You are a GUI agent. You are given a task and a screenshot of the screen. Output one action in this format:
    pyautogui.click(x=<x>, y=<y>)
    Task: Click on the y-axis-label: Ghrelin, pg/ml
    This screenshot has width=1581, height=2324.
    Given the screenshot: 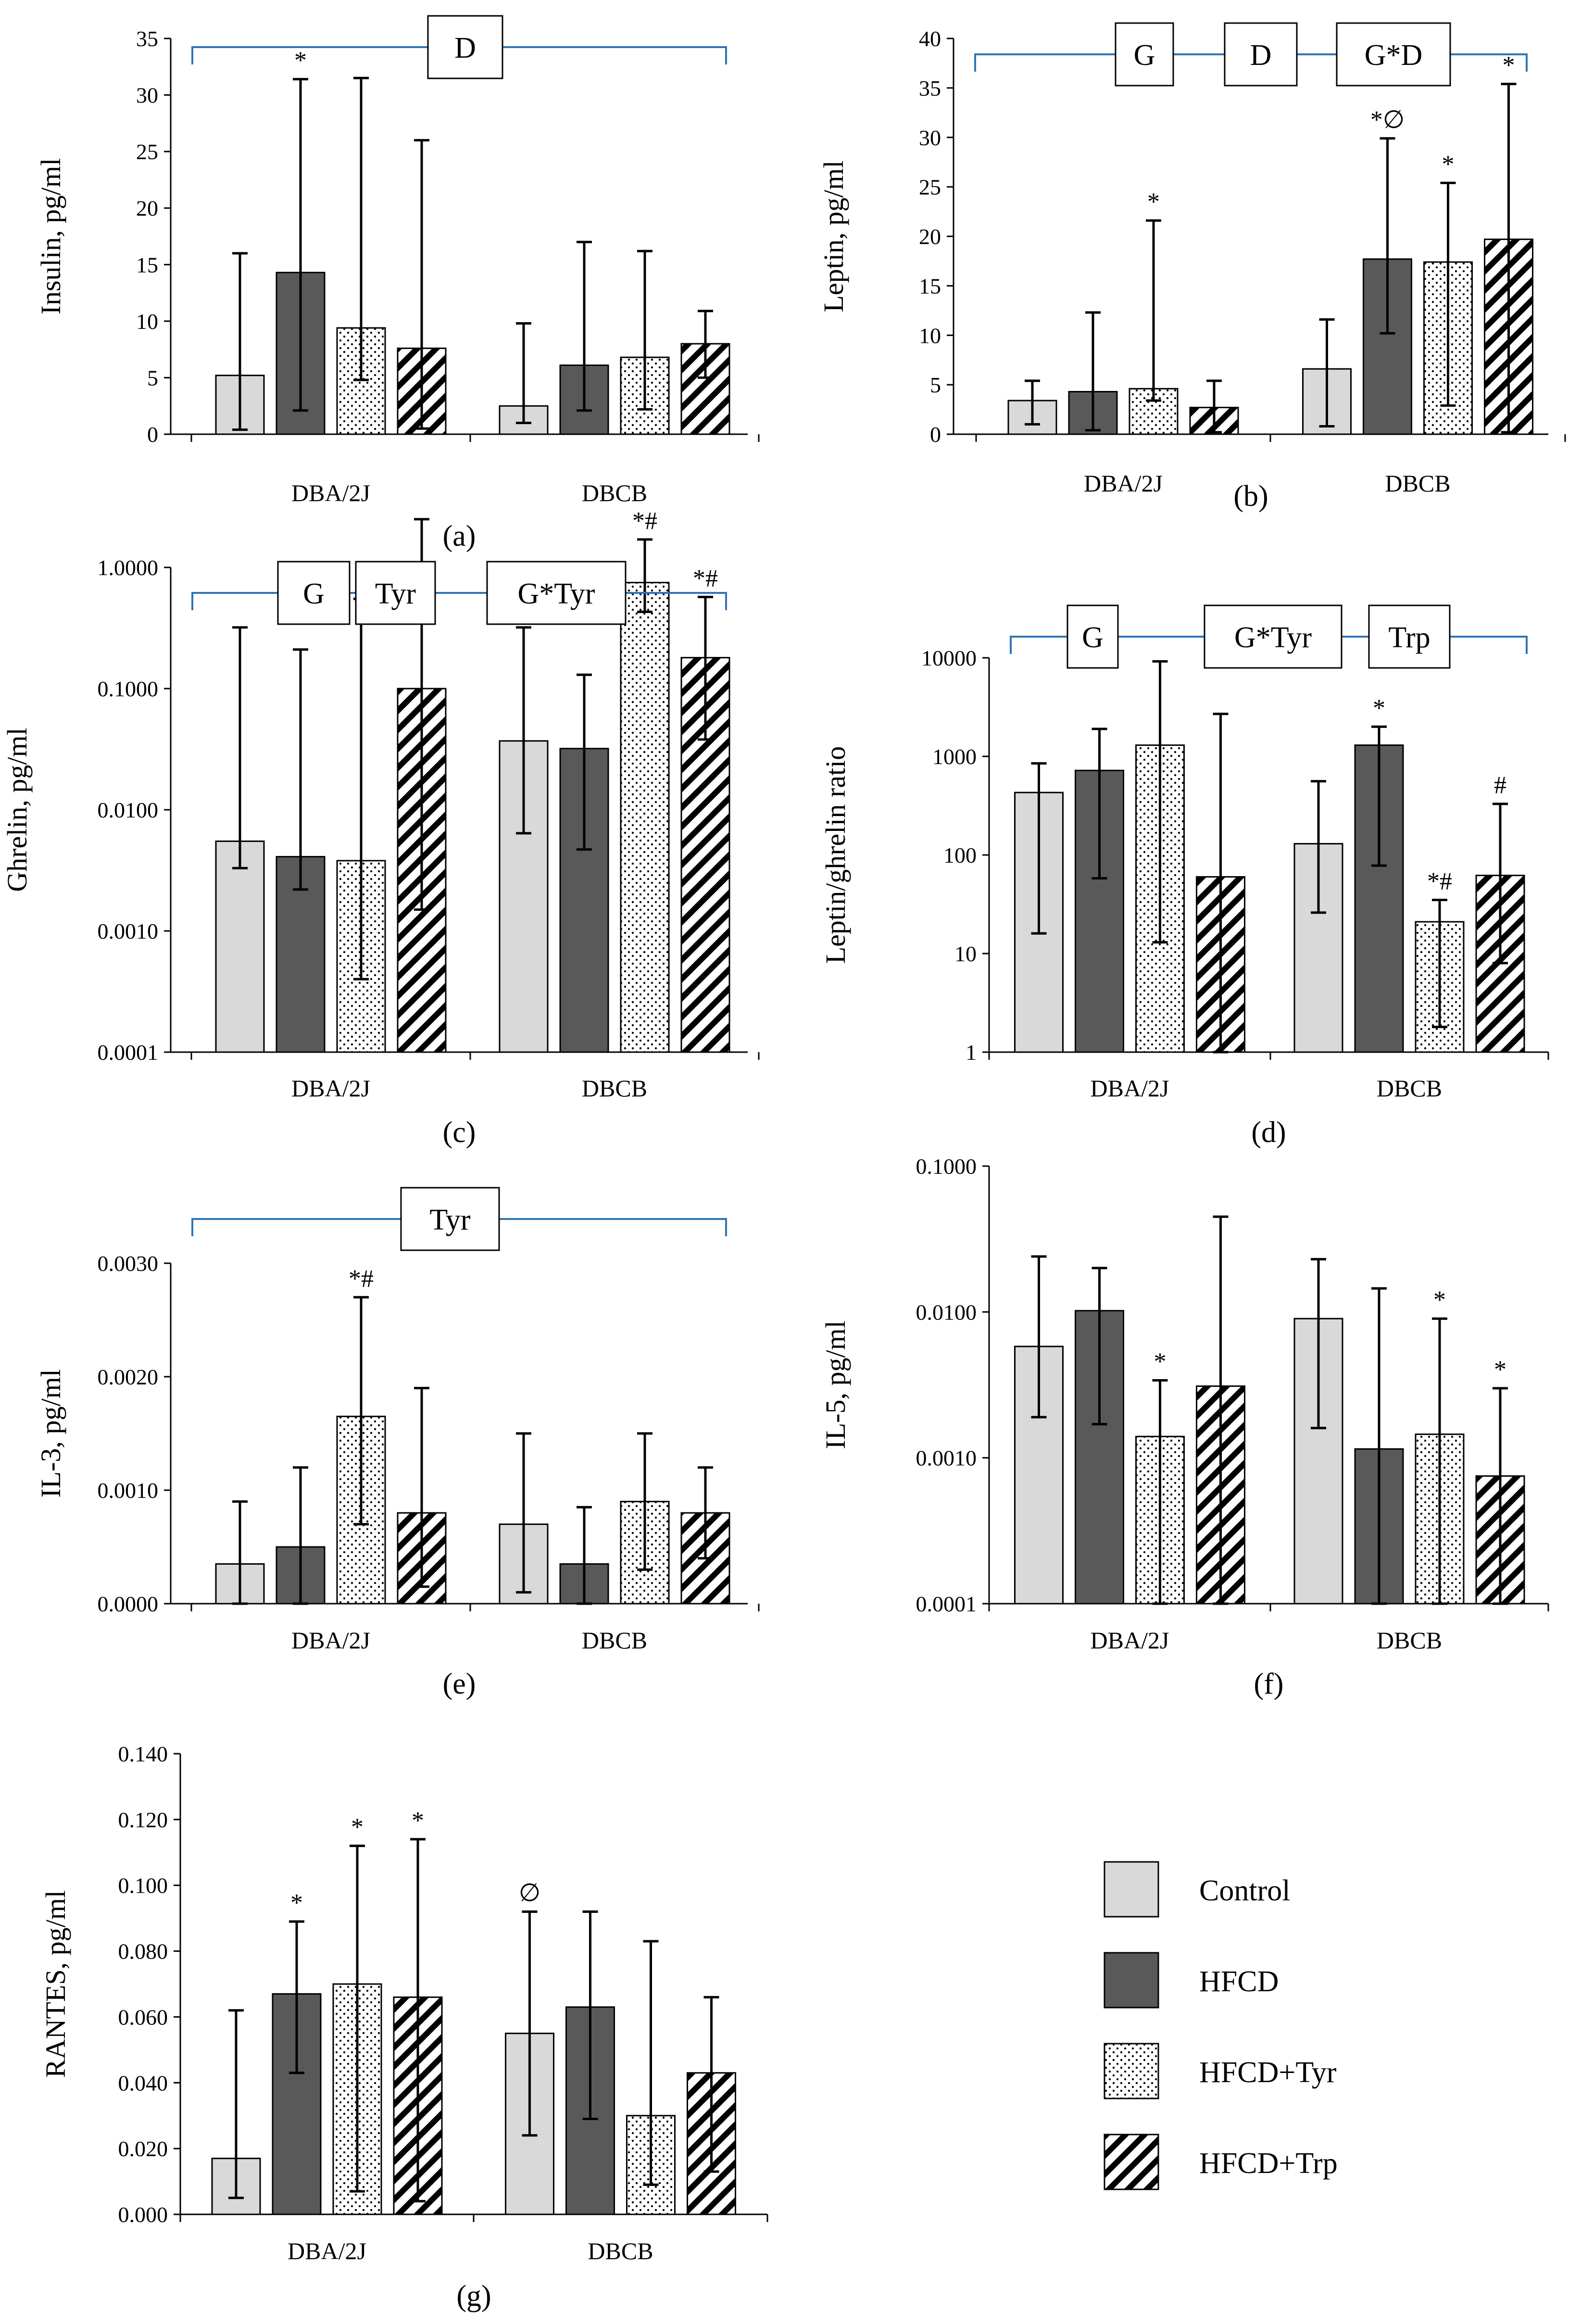 What is the action you would take?
    pyautogui.click(x=17, y=810)
    